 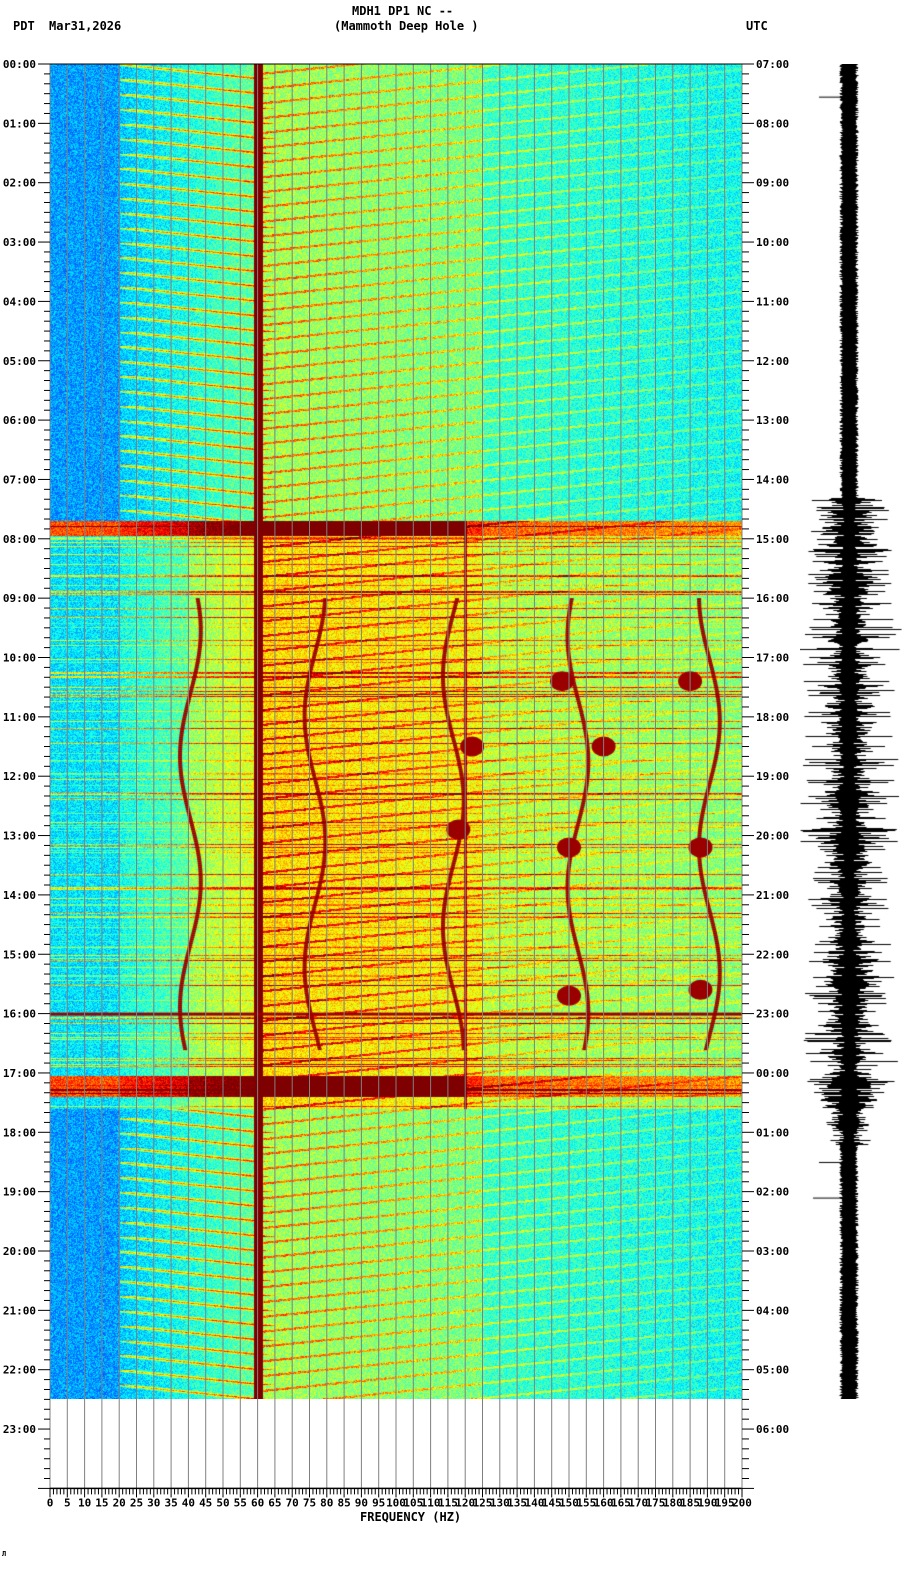 What do you see at coordinates (772, 539) in the screenshot?
I see `right-time-label: 15:00` at bounding box center [772, 539].